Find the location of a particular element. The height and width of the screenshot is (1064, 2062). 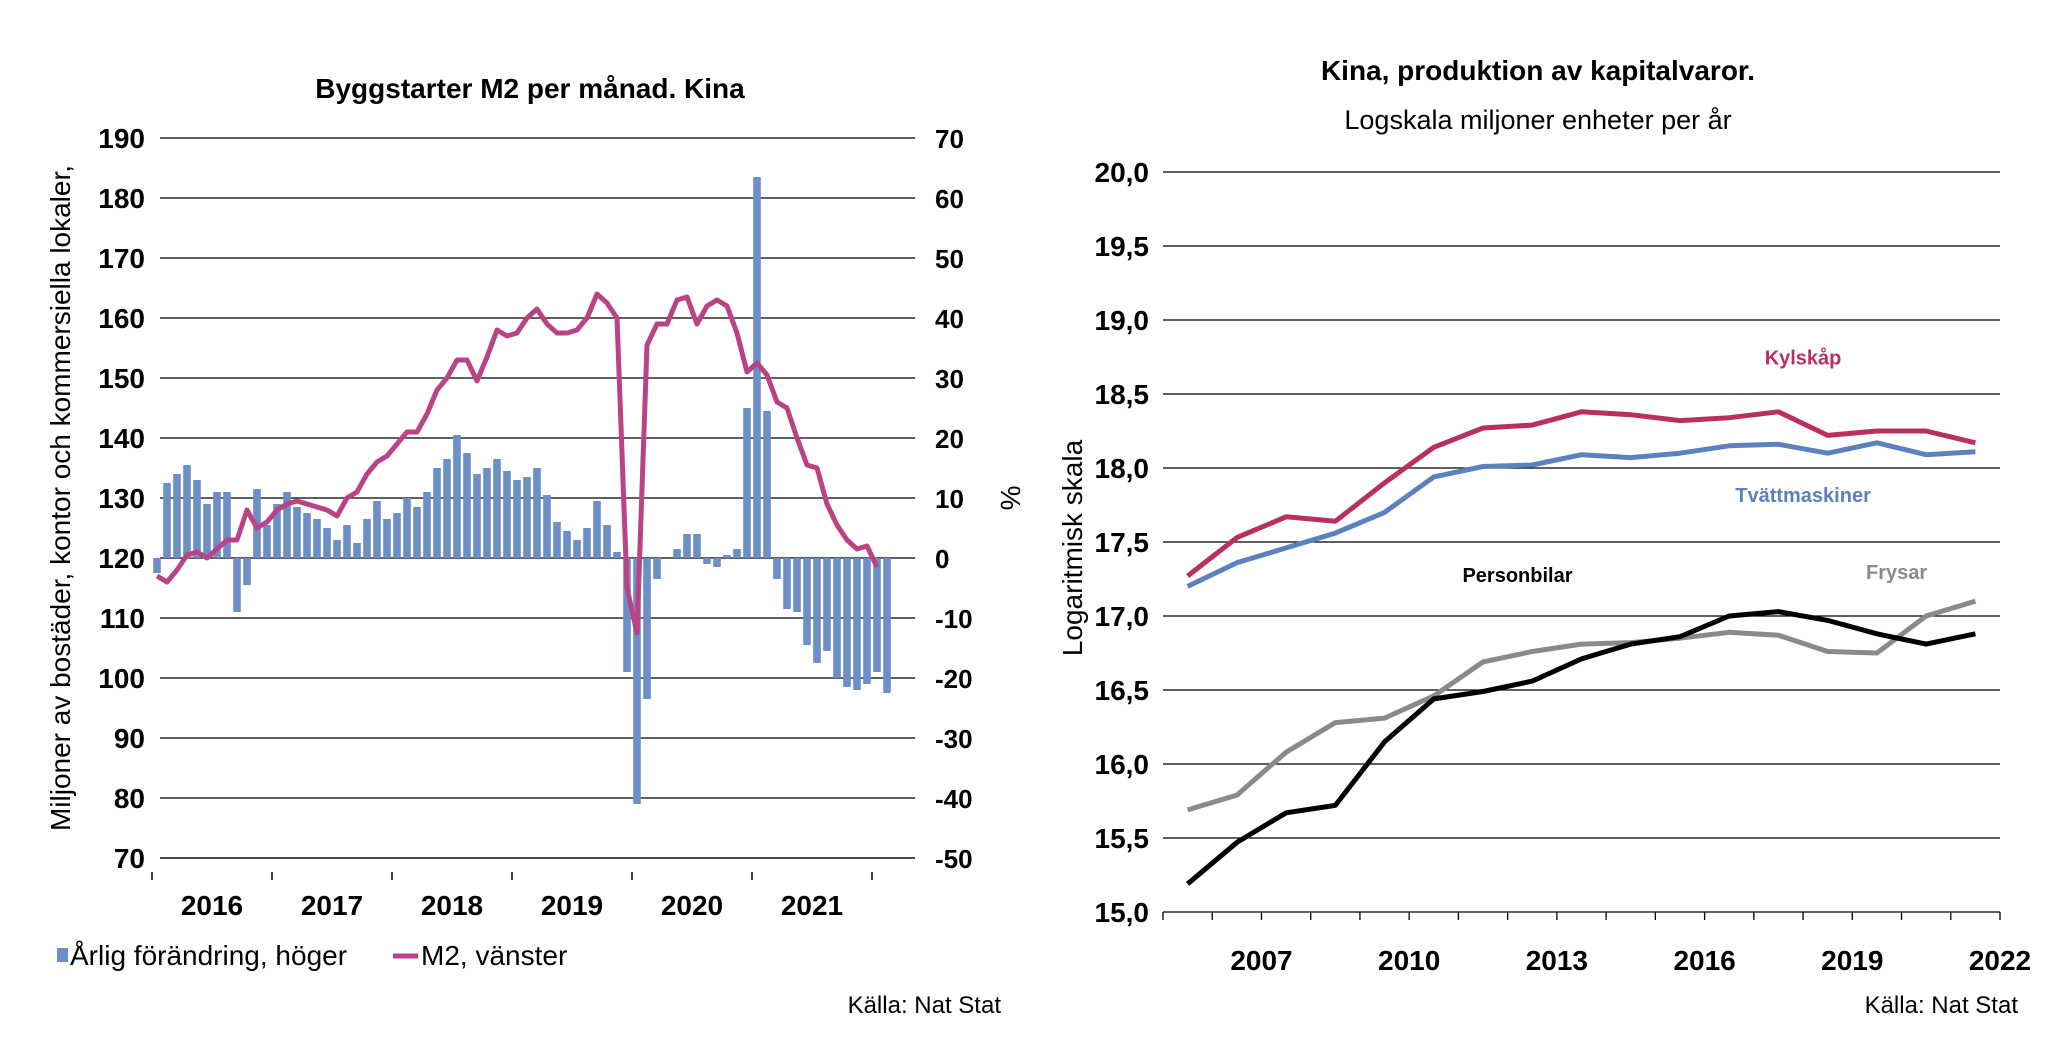

left-y-axis-right-ticks: 70 60 50 40 30 20 10 0 -10 -20 -30 -40 -50 is located at coordinates (954, 499).